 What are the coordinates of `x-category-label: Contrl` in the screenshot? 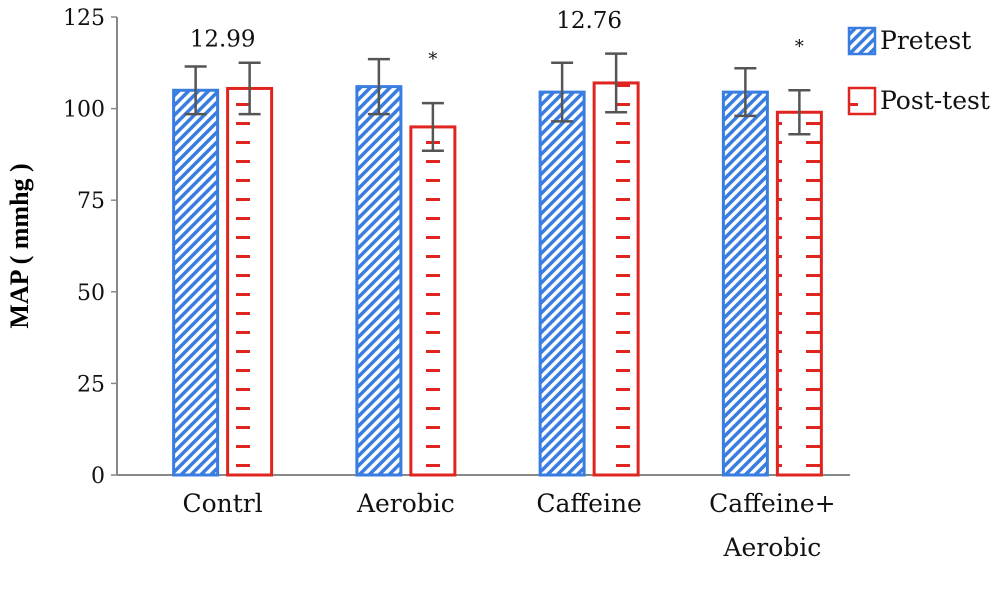 It's located at (222, 503).